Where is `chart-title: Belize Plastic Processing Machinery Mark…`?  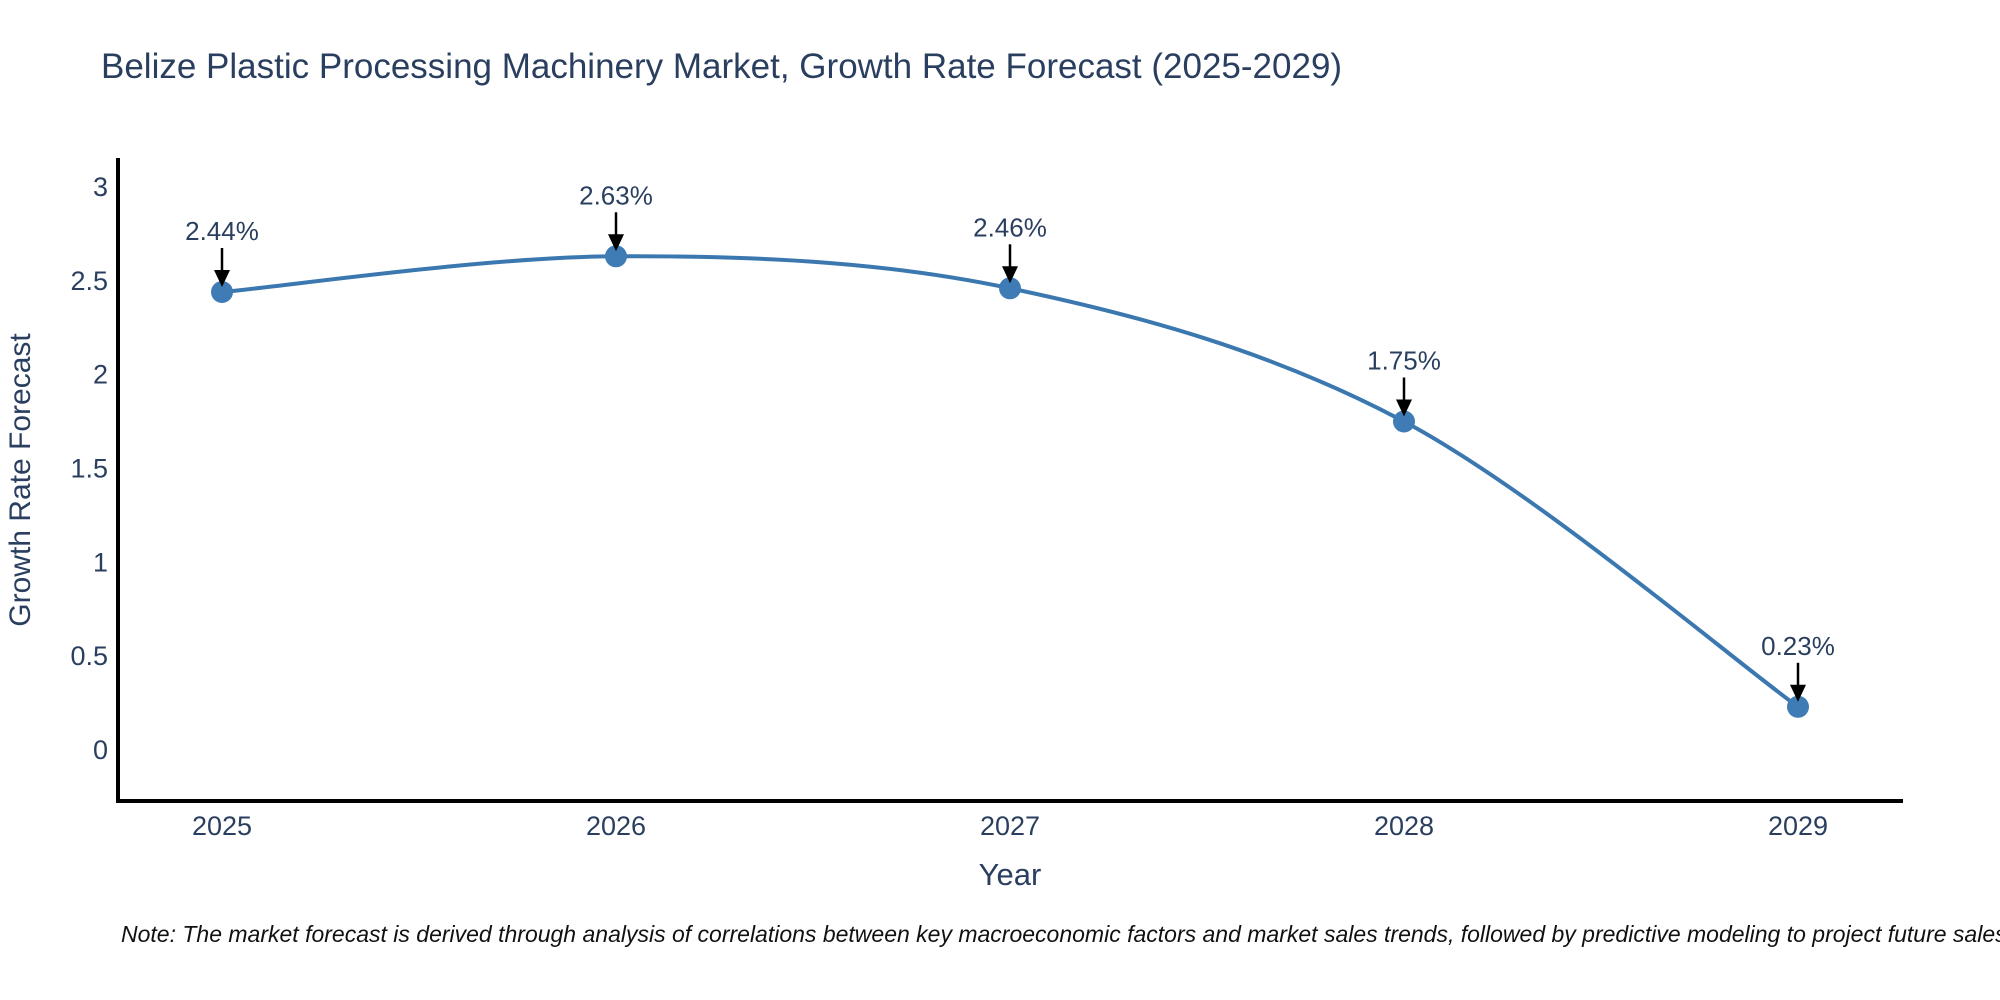
chart-title: Belize Plastic Processing Machinery Mark… is located at coordinates (721, 66).